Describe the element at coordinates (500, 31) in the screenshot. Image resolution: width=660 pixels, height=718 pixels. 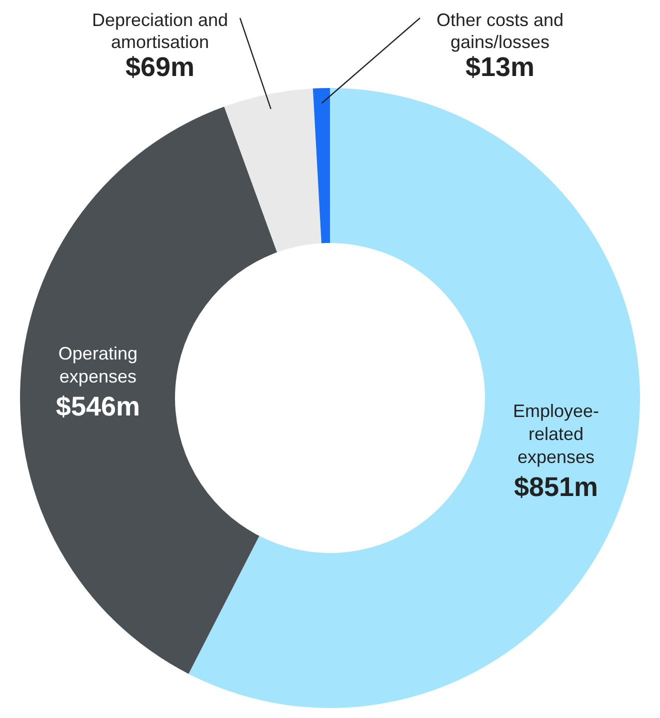
I see `slice-label: Other costs and gains/losses` at that location.